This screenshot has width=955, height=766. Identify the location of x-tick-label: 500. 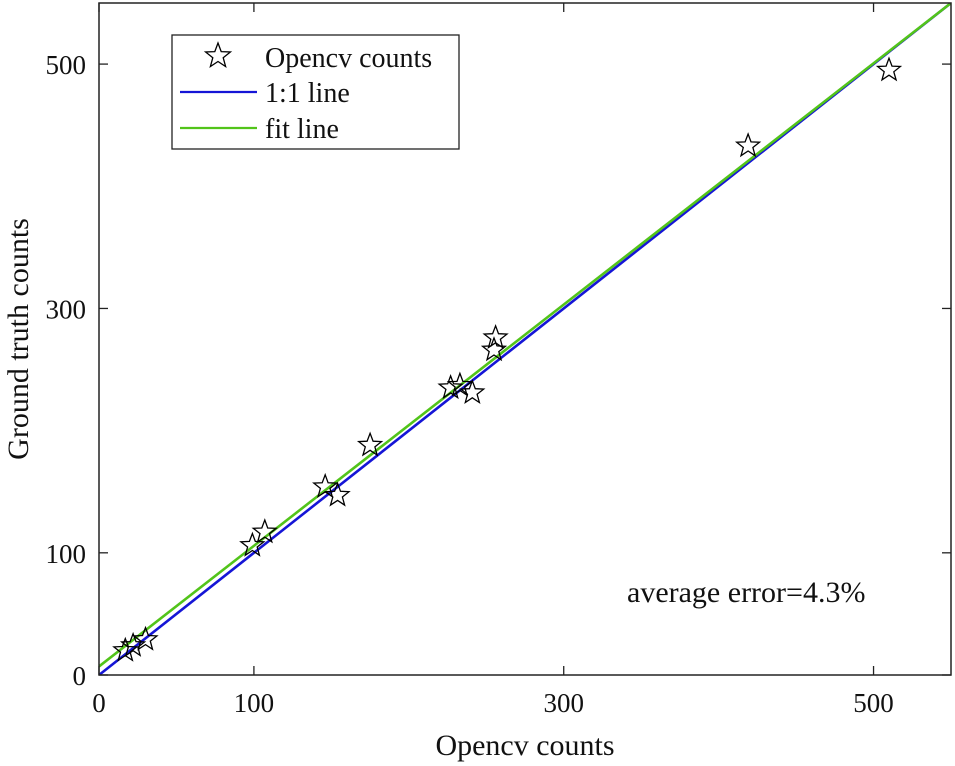
(873, 703).